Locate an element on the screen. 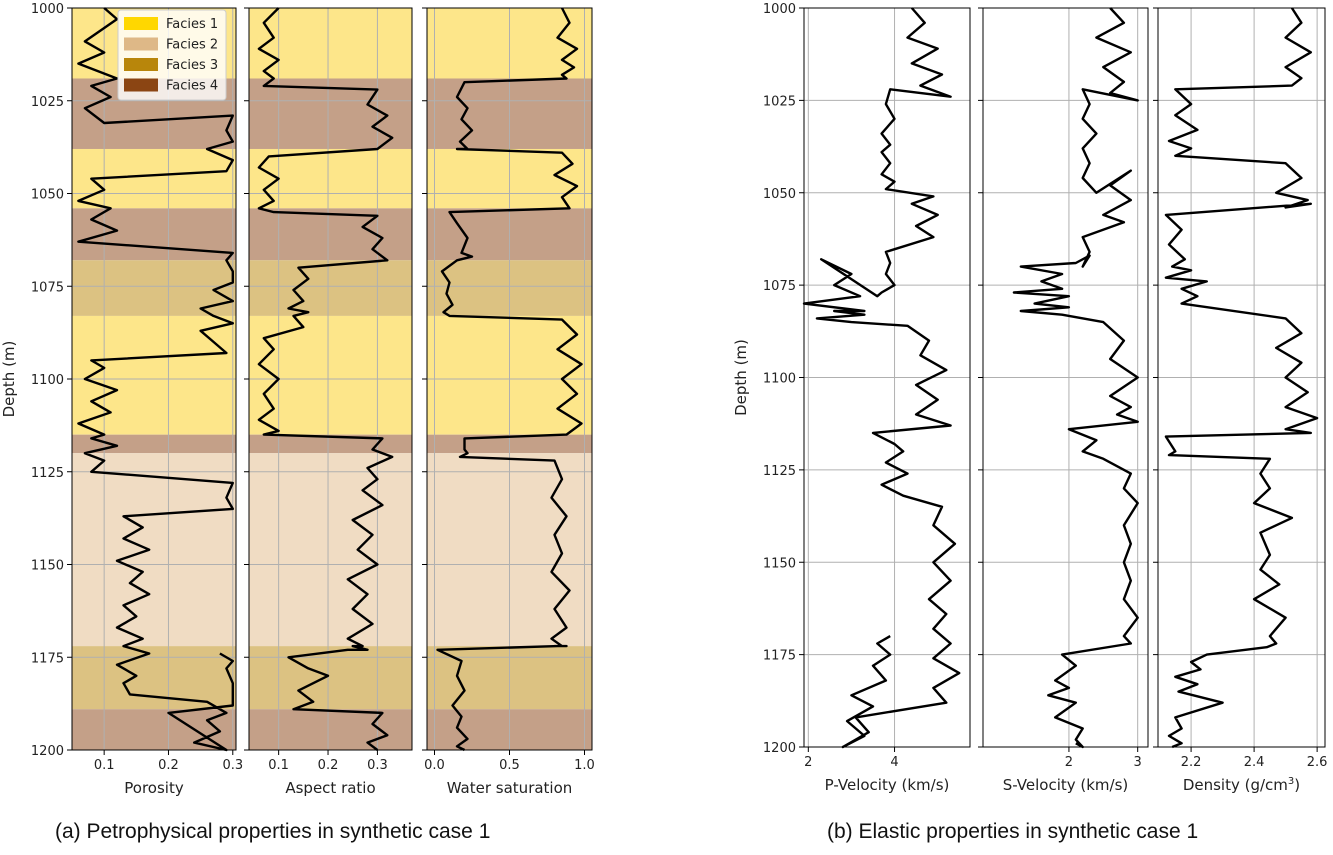 Image resolution: width=1333 pixels, height=855 pixels. x-axis-label: Density (g/cm3) is located at coordinates (1241, 785).